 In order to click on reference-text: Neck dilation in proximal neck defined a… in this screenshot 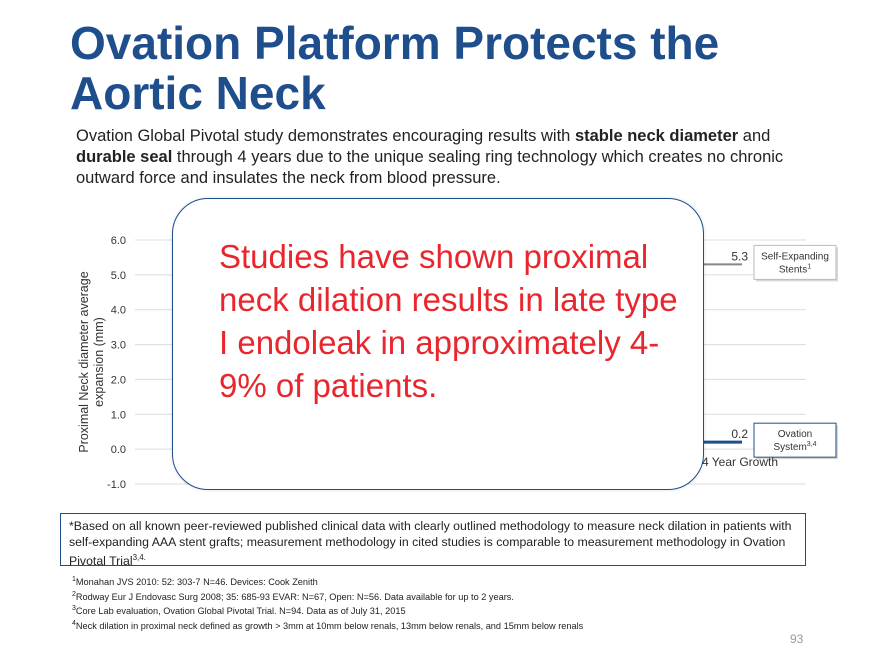, I will do `click(329, 625)`.